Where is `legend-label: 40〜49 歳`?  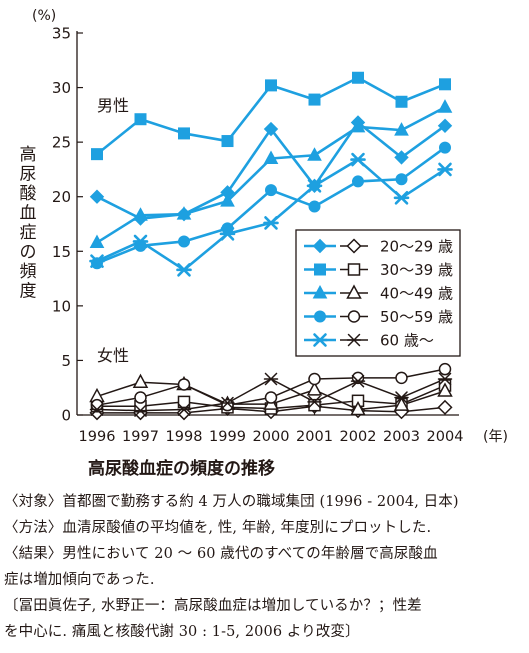 legend-label: 40〜49 歳 is located at coordinates (416, 294).